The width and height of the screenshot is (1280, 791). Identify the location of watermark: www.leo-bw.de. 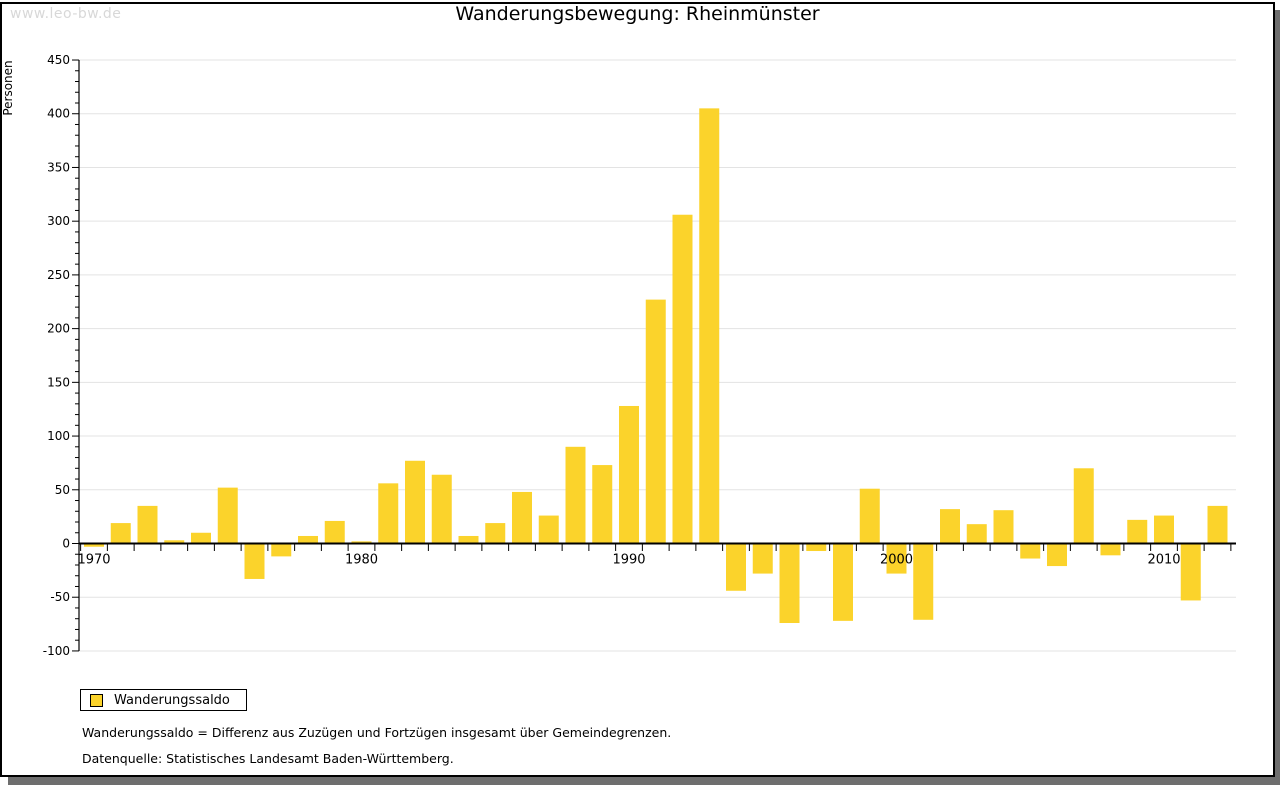
(66, 14).